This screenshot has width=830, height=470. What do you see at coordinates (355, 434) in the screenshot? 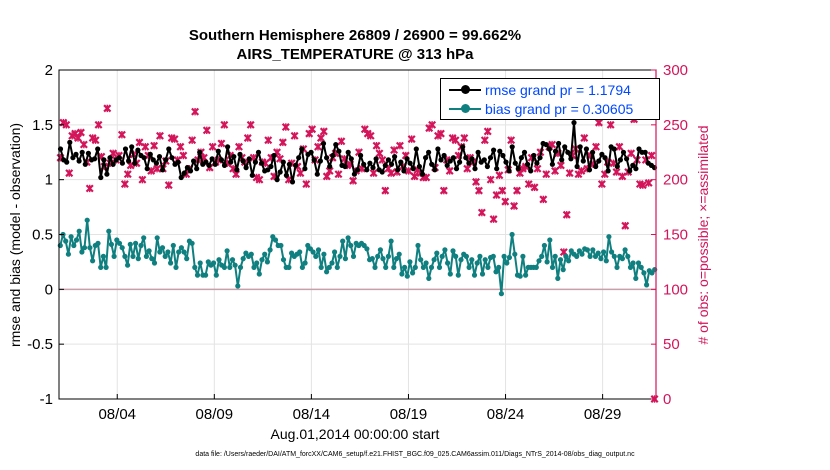
I see `x-axis-label: Aug.01,2014 00:00:00 start` at bounding box center [355, 434].